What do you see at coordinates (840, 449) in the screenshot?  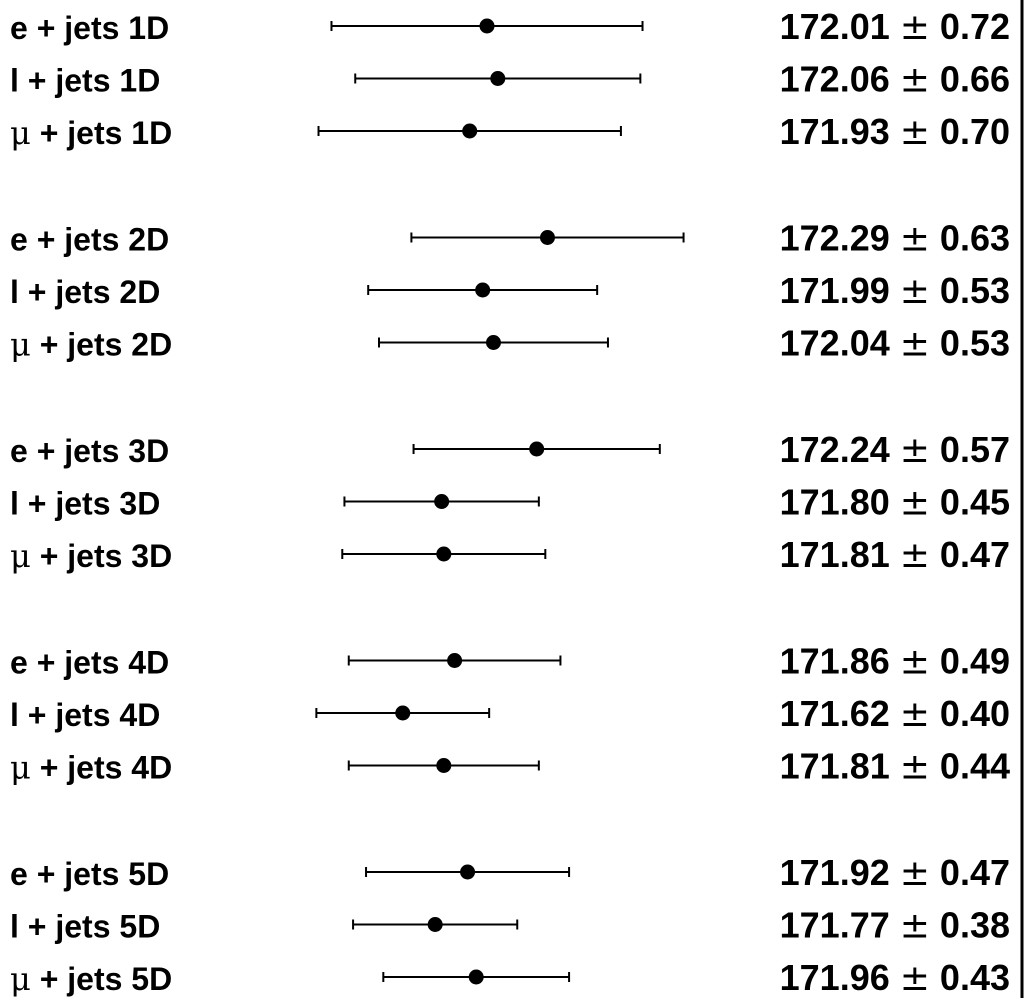 I see `value-number: 172.24` at bounding box center [840, 449].